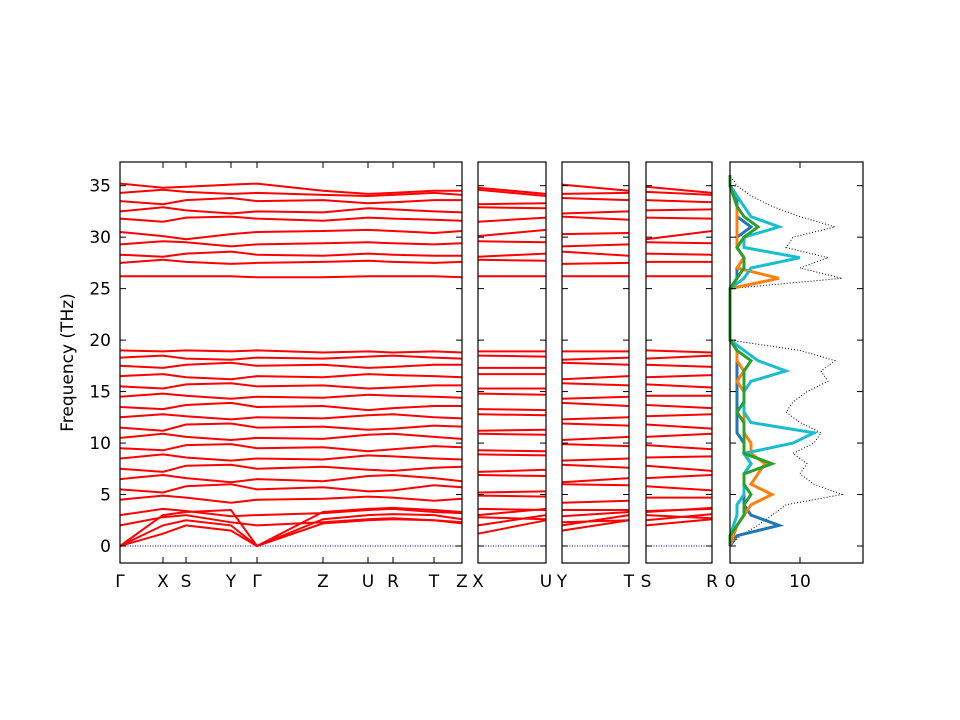  I want to click on y-tick-label: 15, so click(100, 393).